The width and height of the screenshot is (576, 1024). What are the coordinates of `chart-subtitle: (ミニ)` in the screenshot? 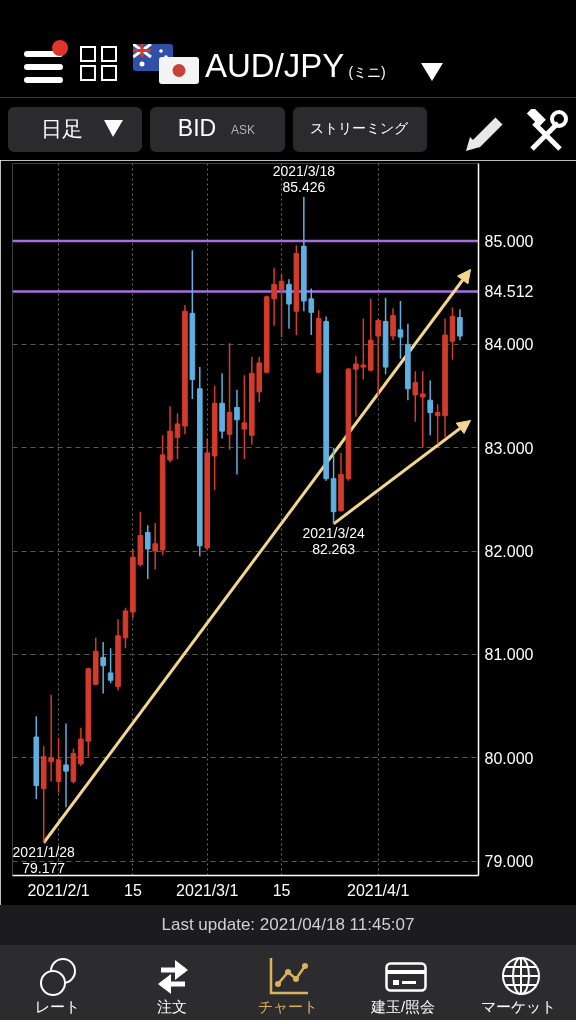 It's located at (367, 72).